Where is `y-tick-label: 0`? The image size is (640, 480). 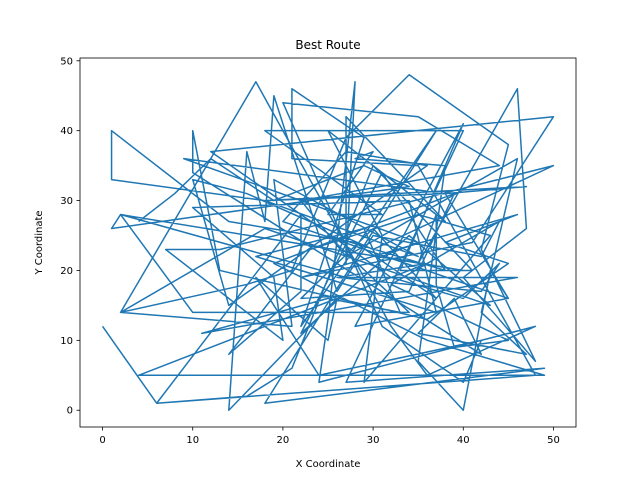
y-tick-label: 0 is located at coordinates (70, 411).